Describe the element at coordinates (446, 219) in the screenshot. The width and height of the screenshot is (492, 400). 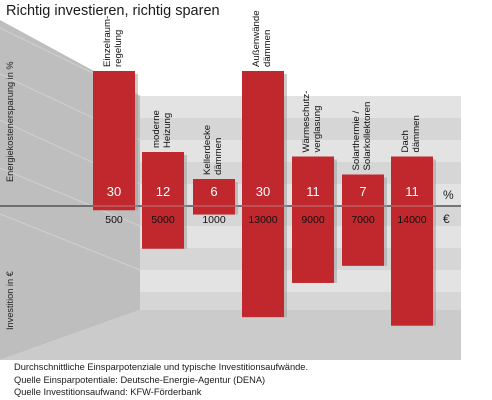
I see `unit-label-euro: €` at that location.